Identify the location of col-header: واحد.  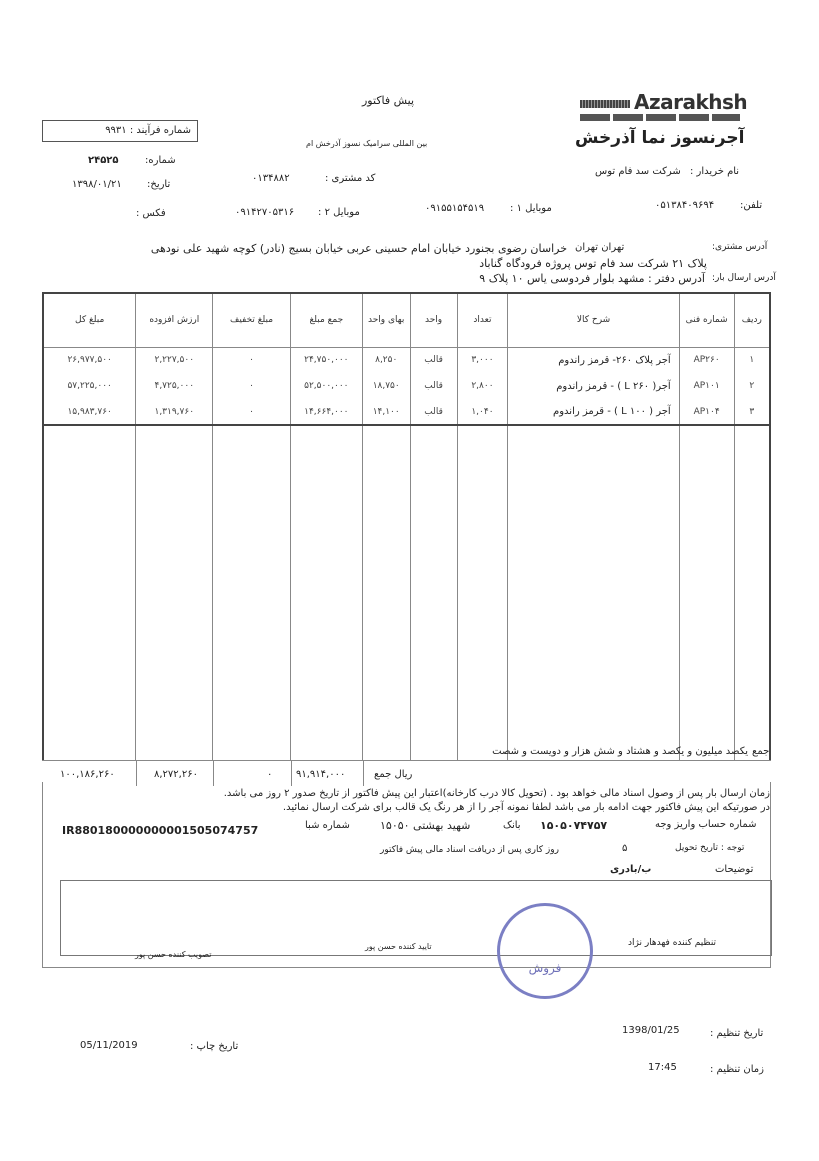
(433, 320).